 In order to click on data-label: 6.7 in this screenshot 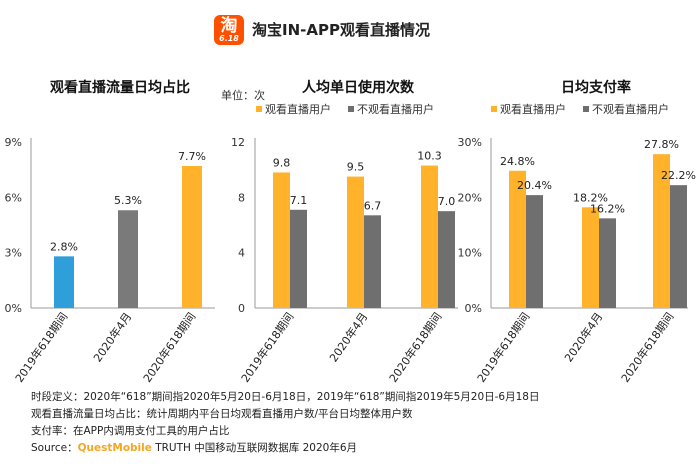, I will do `click(373, 205)`.